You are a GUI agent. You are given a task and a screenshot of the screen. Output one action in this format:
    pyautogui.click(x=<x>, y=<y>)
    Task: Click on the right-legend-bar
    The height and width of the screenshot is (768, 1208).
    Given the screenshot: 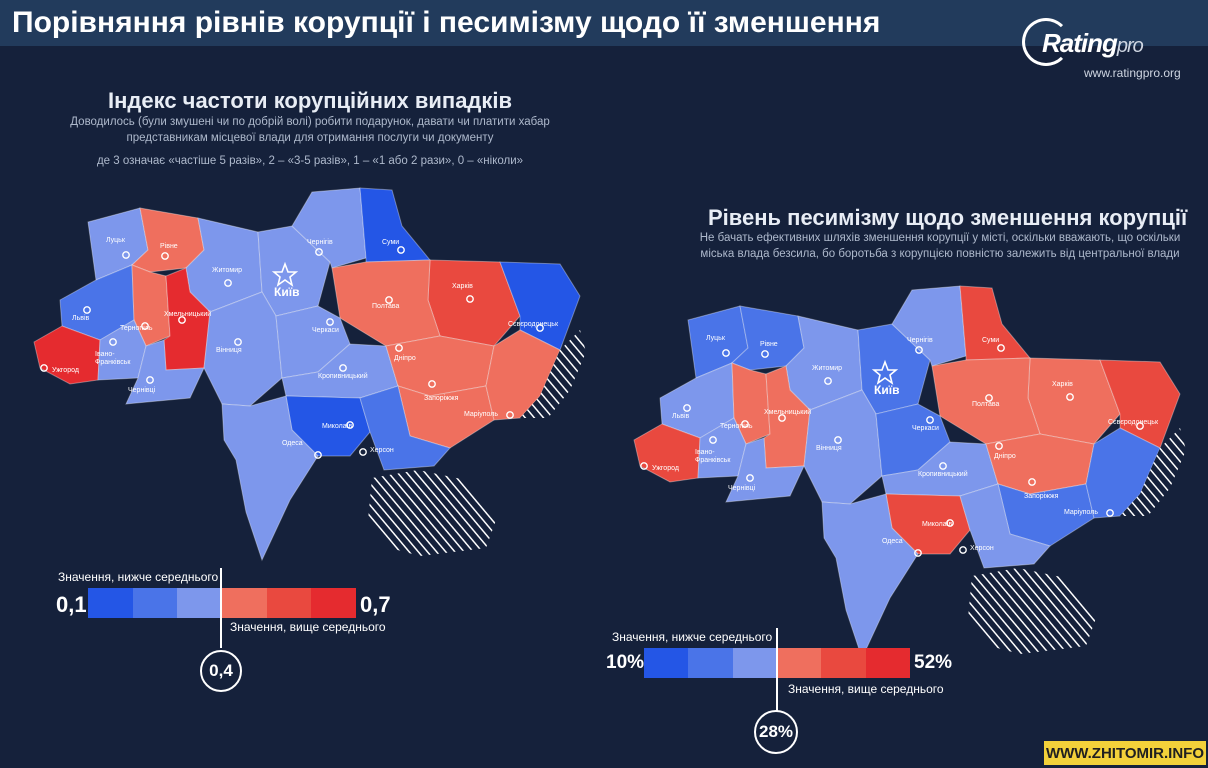 What is the action you would take?
    pyautogui.click(x=777, y=663)
    